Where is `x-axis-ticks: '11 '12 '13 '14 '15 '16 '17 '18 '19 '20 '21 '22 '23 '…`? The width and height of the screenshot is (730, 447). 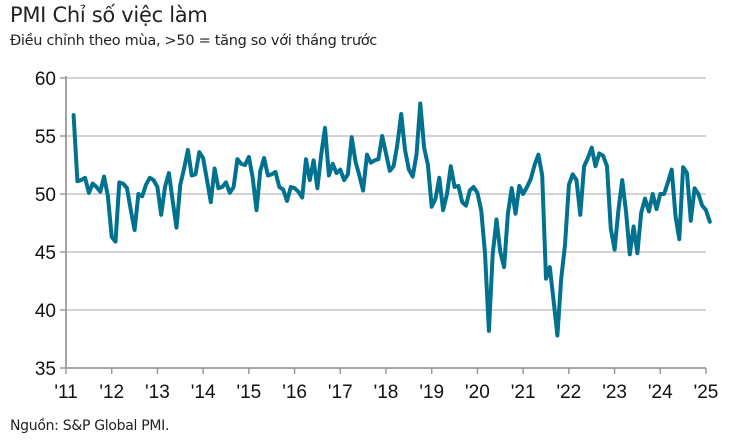 x-axis-ticks: '11 '12 '13 '14 '15 '16 '17 '18 '19 '20 '21 '22 '23 '… is located at coordinates (386, 385).